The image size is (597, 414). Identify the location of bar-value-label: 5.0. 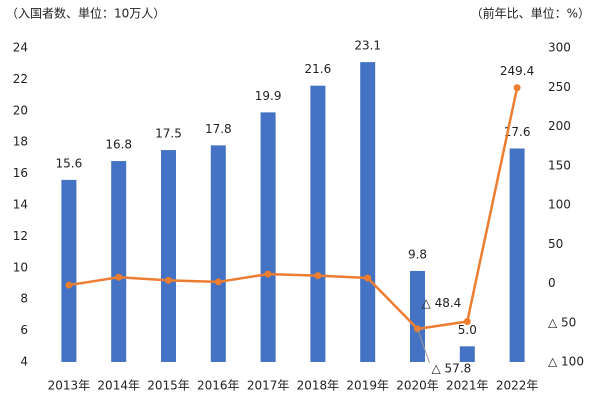
(467, 330).